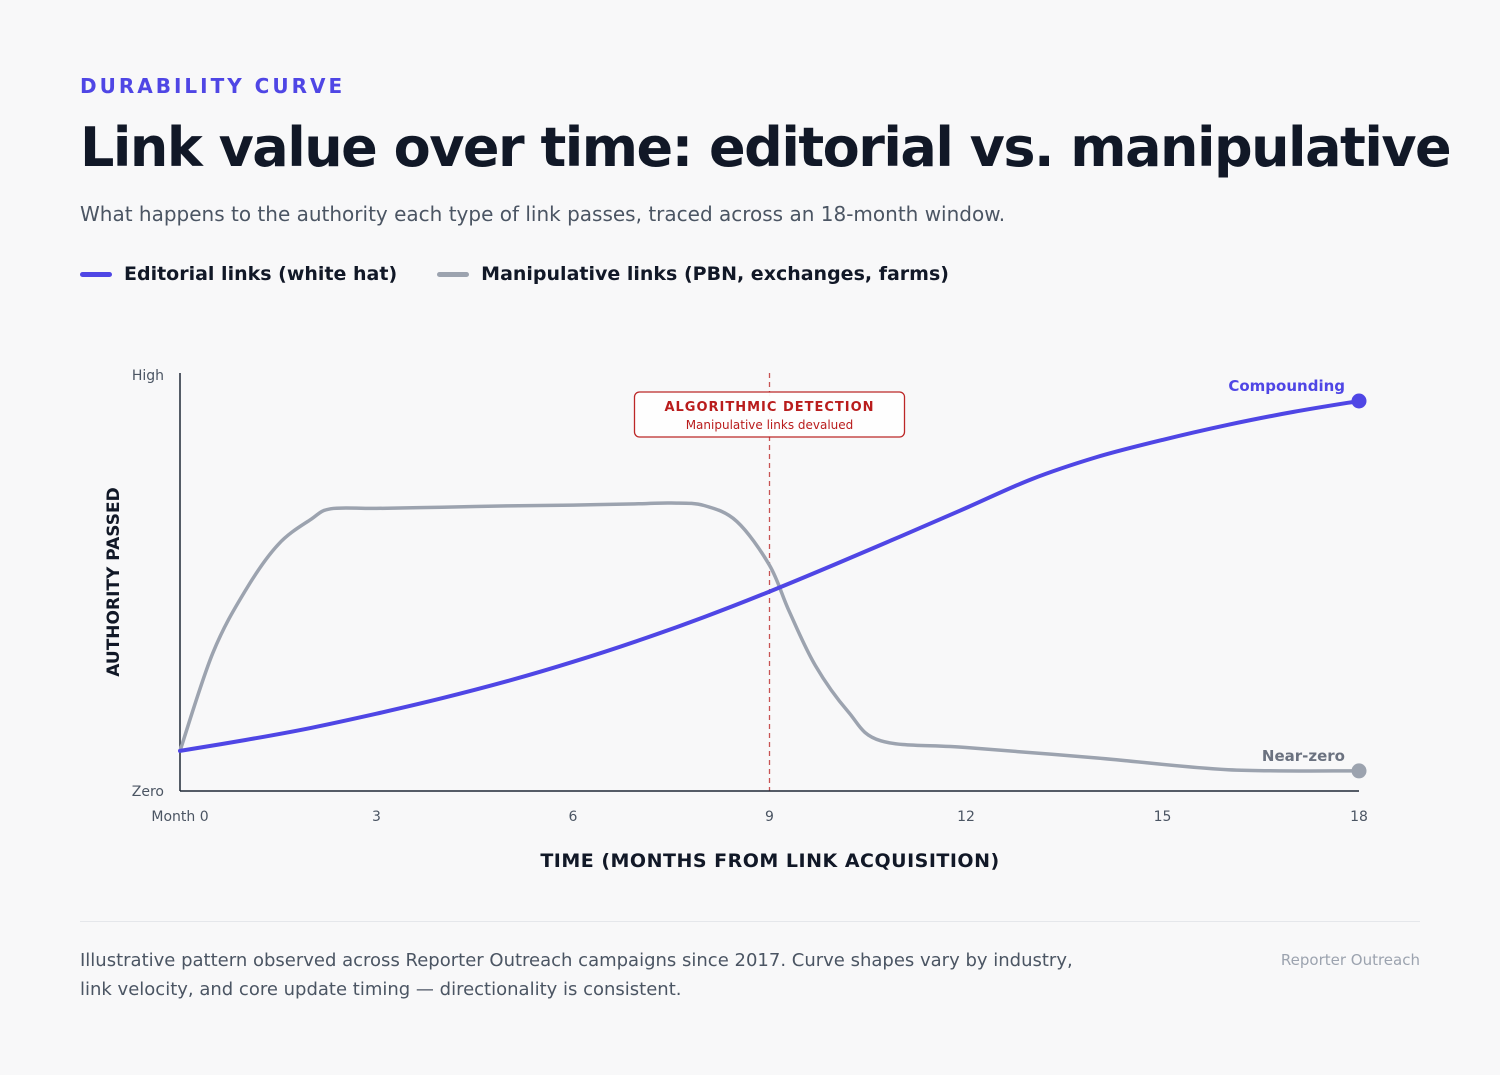  Describe the element at coordinates (1359, 817) in the screenshot. I see `x-tick-label: 18` at that location.